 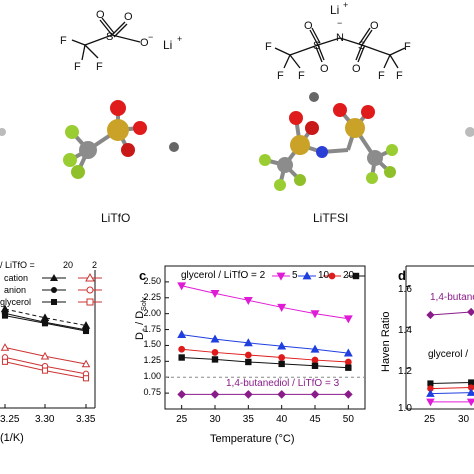 What do you see at coordinates (95, 265) in the screenshot?
I see `left-legend-col2: 2` at bounding box center [95, 265].